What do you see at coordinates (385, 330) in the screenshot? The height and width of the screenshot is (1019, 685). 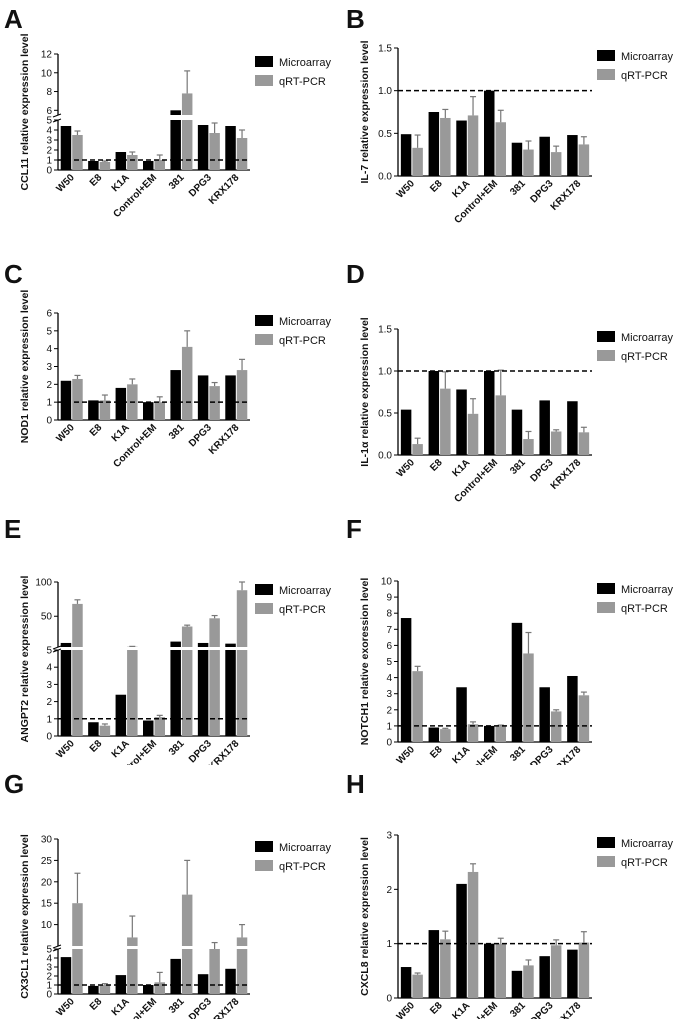 I see `y-tick-label: 1.5` at bounding box center [385, 330].